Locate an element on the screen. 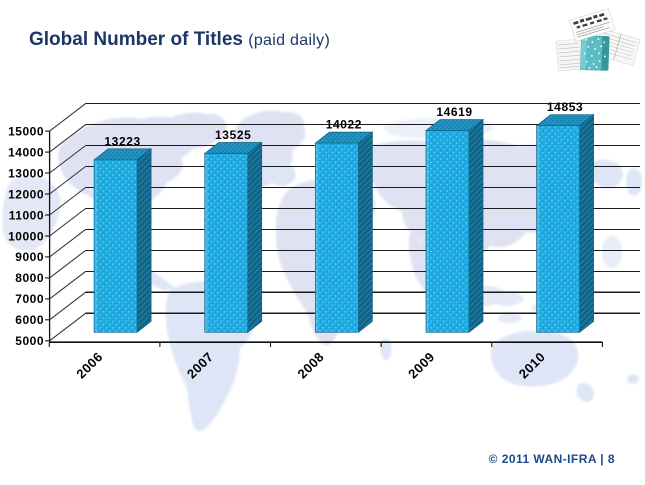 The width and height of the screenshot is (645, 485). svg-text: 13525 is located at coordinates (233, 135).